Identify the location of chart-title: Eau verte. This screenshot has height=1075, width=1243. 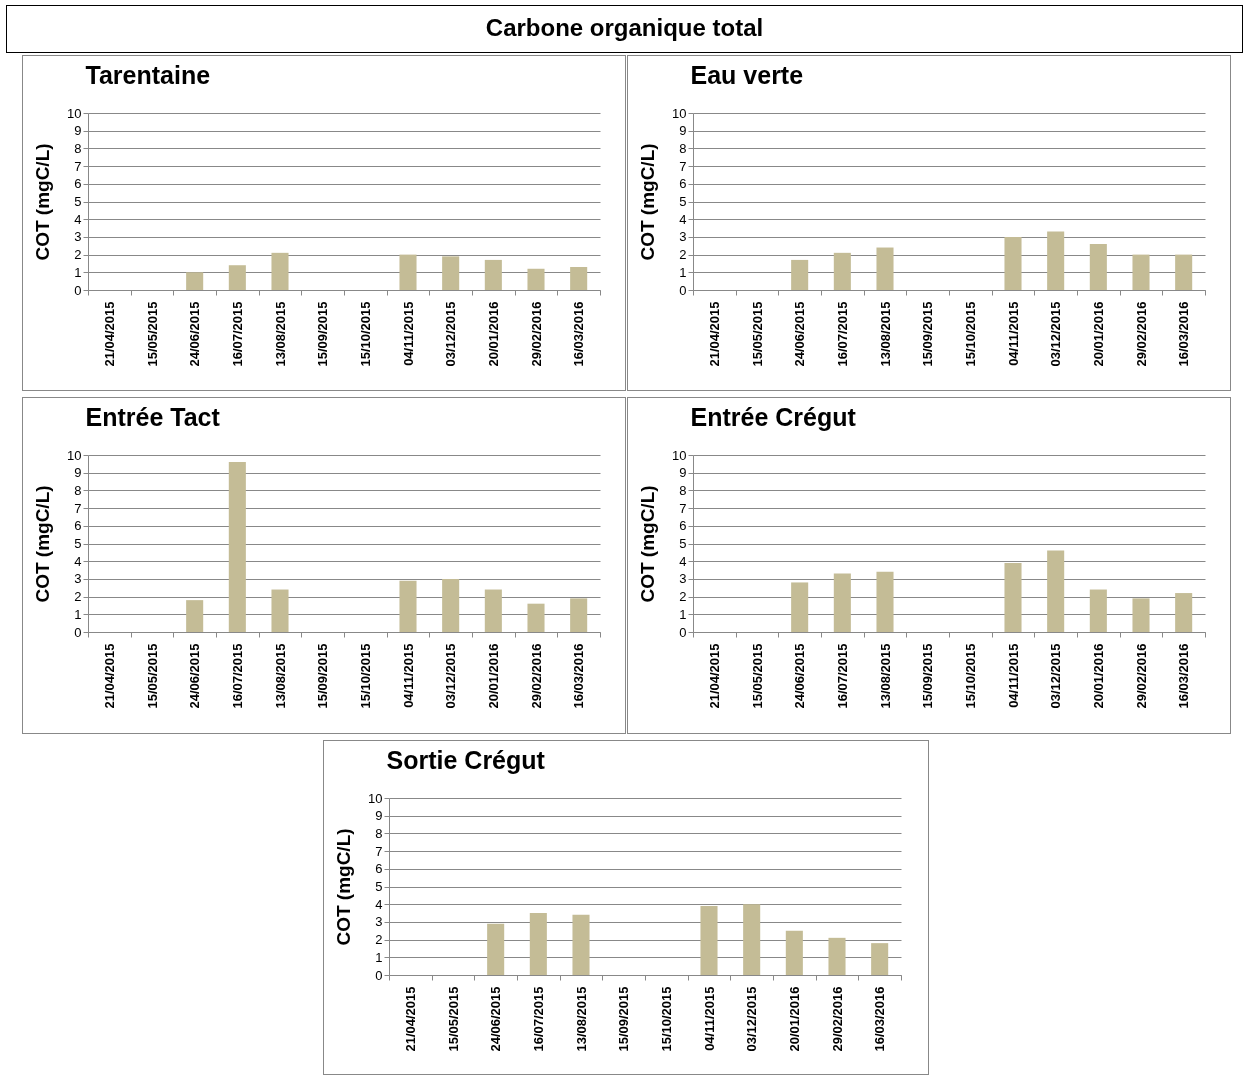
(747, 75).